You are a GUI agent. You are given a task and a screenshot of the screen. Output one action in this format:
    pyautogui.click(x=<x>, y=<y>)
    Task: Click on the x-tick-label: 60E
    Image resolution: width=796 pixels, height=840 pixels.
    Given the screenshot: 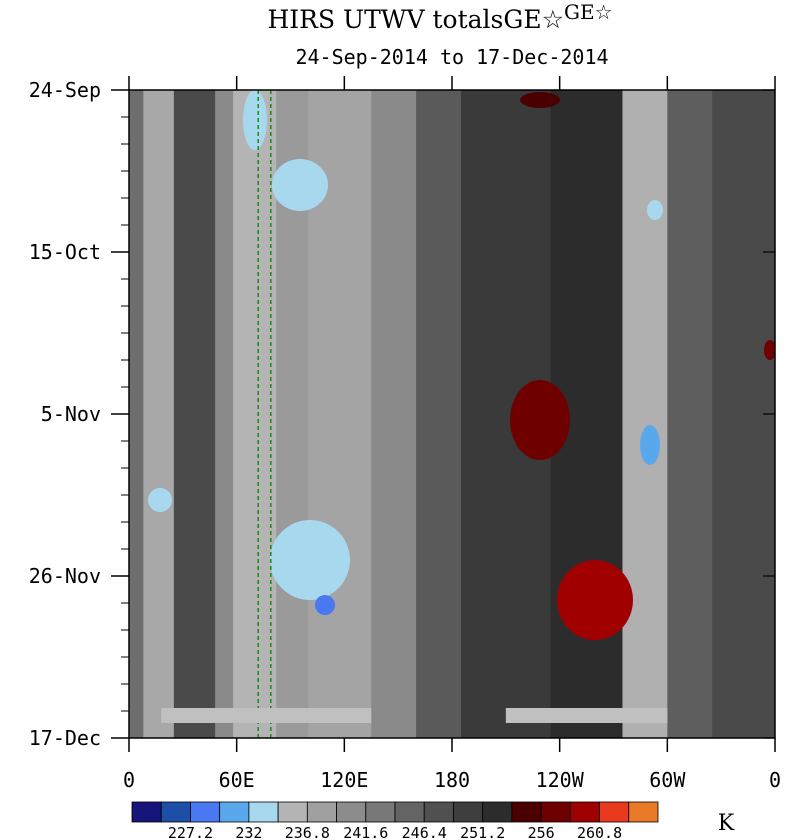 What is the action you would take?
    pyautogui.click(x=237, y=780)
    